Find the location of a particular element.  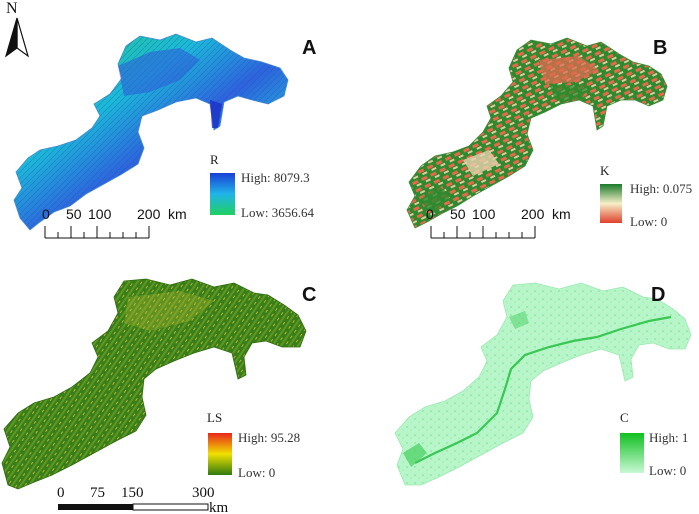

scale-tick-label: 150 is located at coordinates (132, 493).